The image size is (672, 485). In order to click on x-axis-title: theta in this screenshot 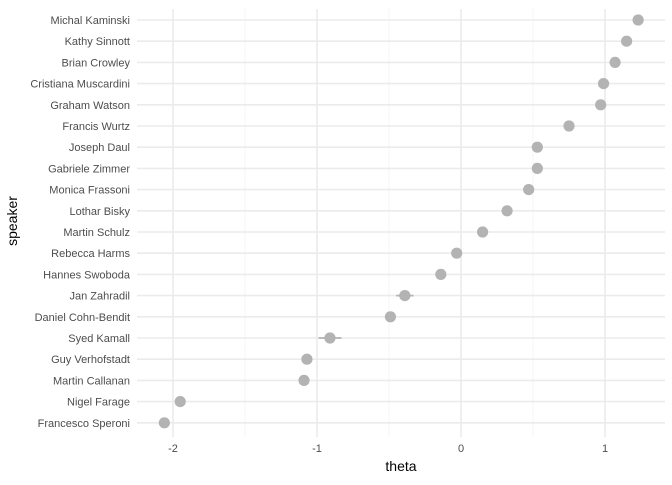, I will do `click(400, 466)`.